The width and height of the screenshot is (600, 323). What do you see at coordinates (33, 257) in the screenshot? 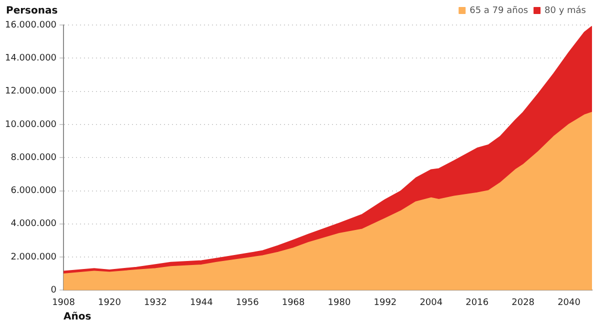
I see `y-tick-label: 2.000.000` at bounding box center [33, 257].